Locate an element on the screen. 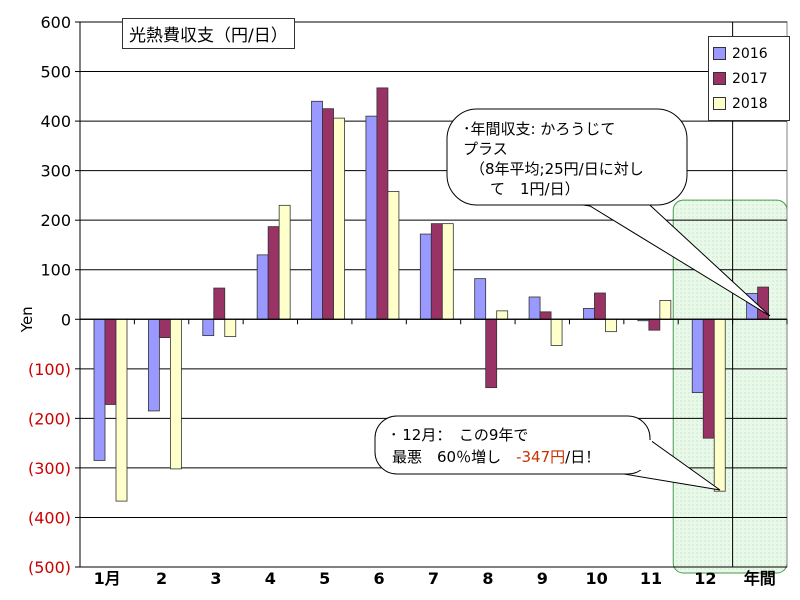  y-tick-label: 0 is located at coordinates (66, 319).